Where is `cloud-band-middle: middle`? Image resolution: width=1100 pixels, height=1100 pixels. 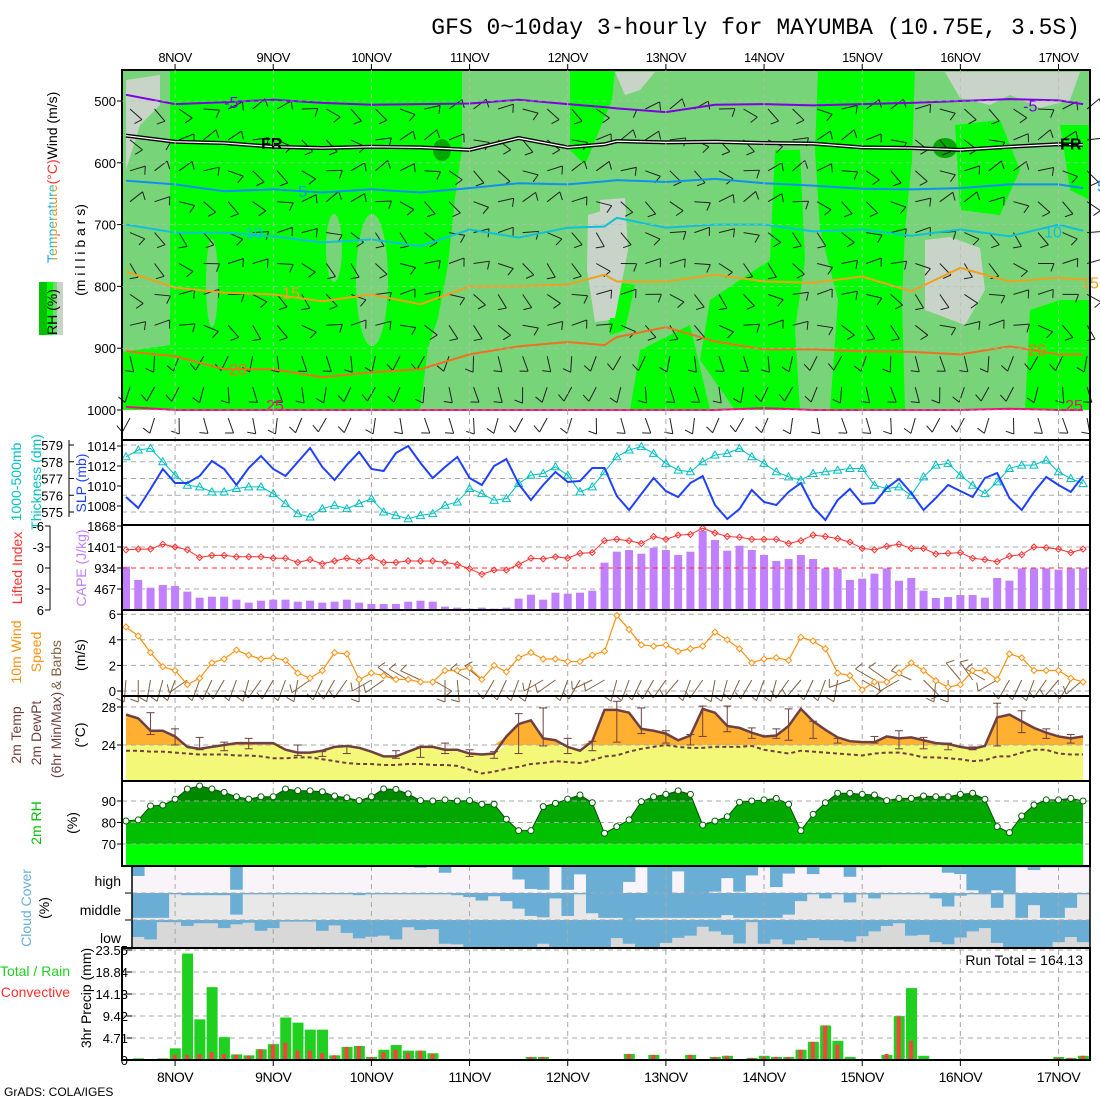
cloud-band-middle: middle is located at coordinates (100, 910).